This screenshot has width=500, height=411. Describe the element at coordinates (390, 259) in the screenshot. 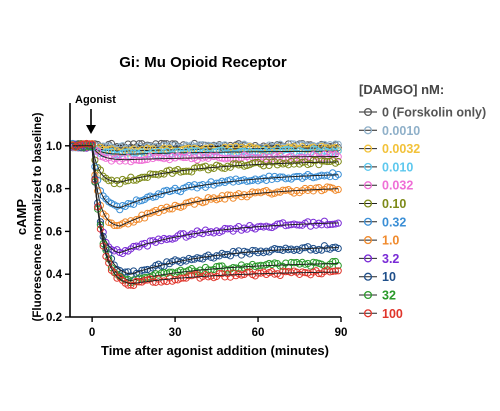

I see `legend-label: 3.2` at that location.